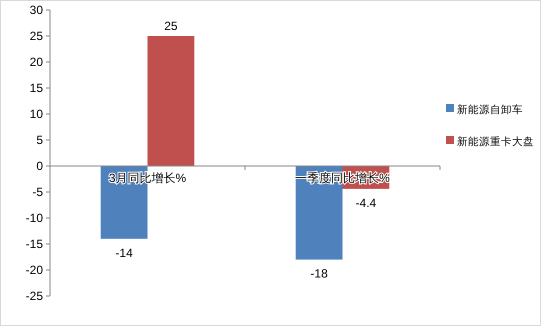  What do you see at coordinates (490, 109) in the screenshot?
I see `legend-label: 新能源自卸车` at bounding box center [490, 109].